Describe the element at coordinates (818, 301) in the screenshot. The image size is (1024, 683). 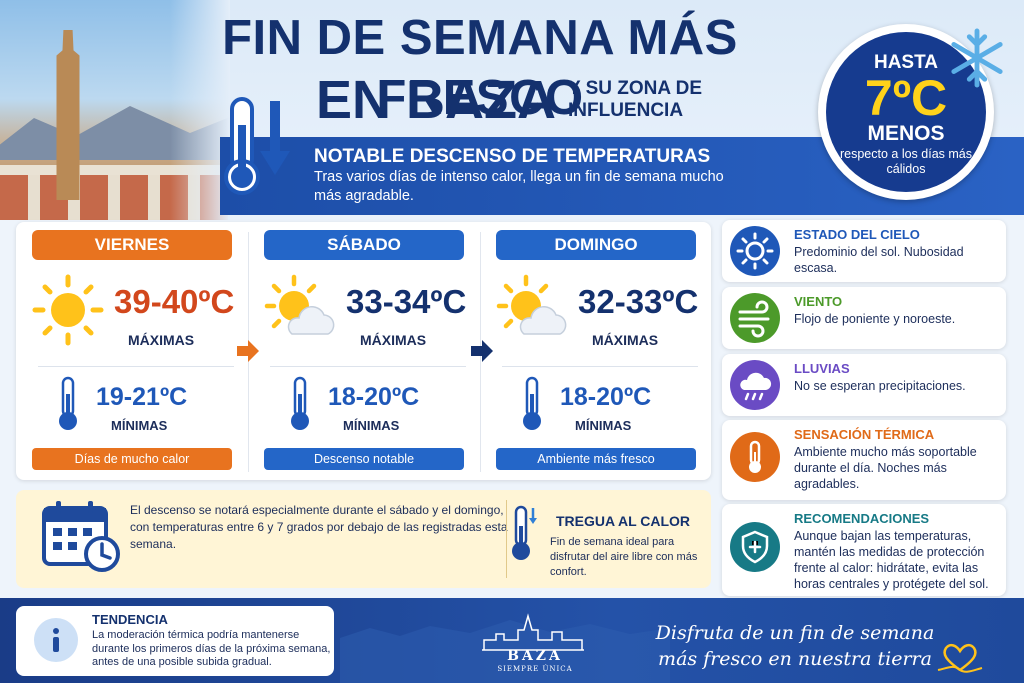
I see `card-title: VIENTO` at that location.